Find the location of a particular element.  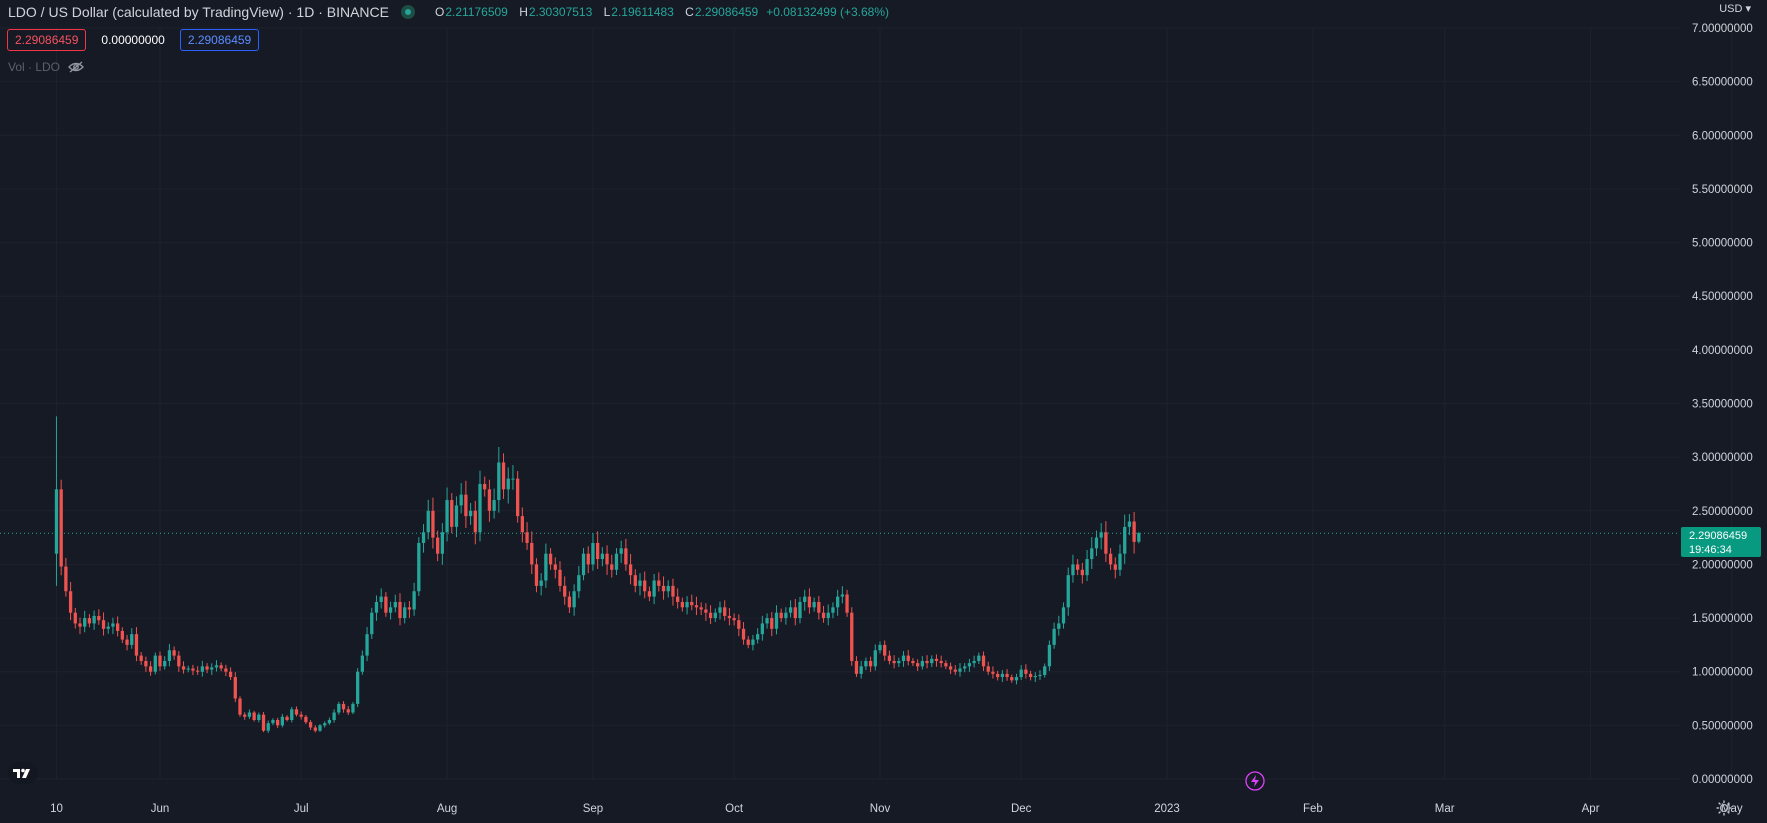

x-tick-label: Jul is located at coordinates (301, 809).